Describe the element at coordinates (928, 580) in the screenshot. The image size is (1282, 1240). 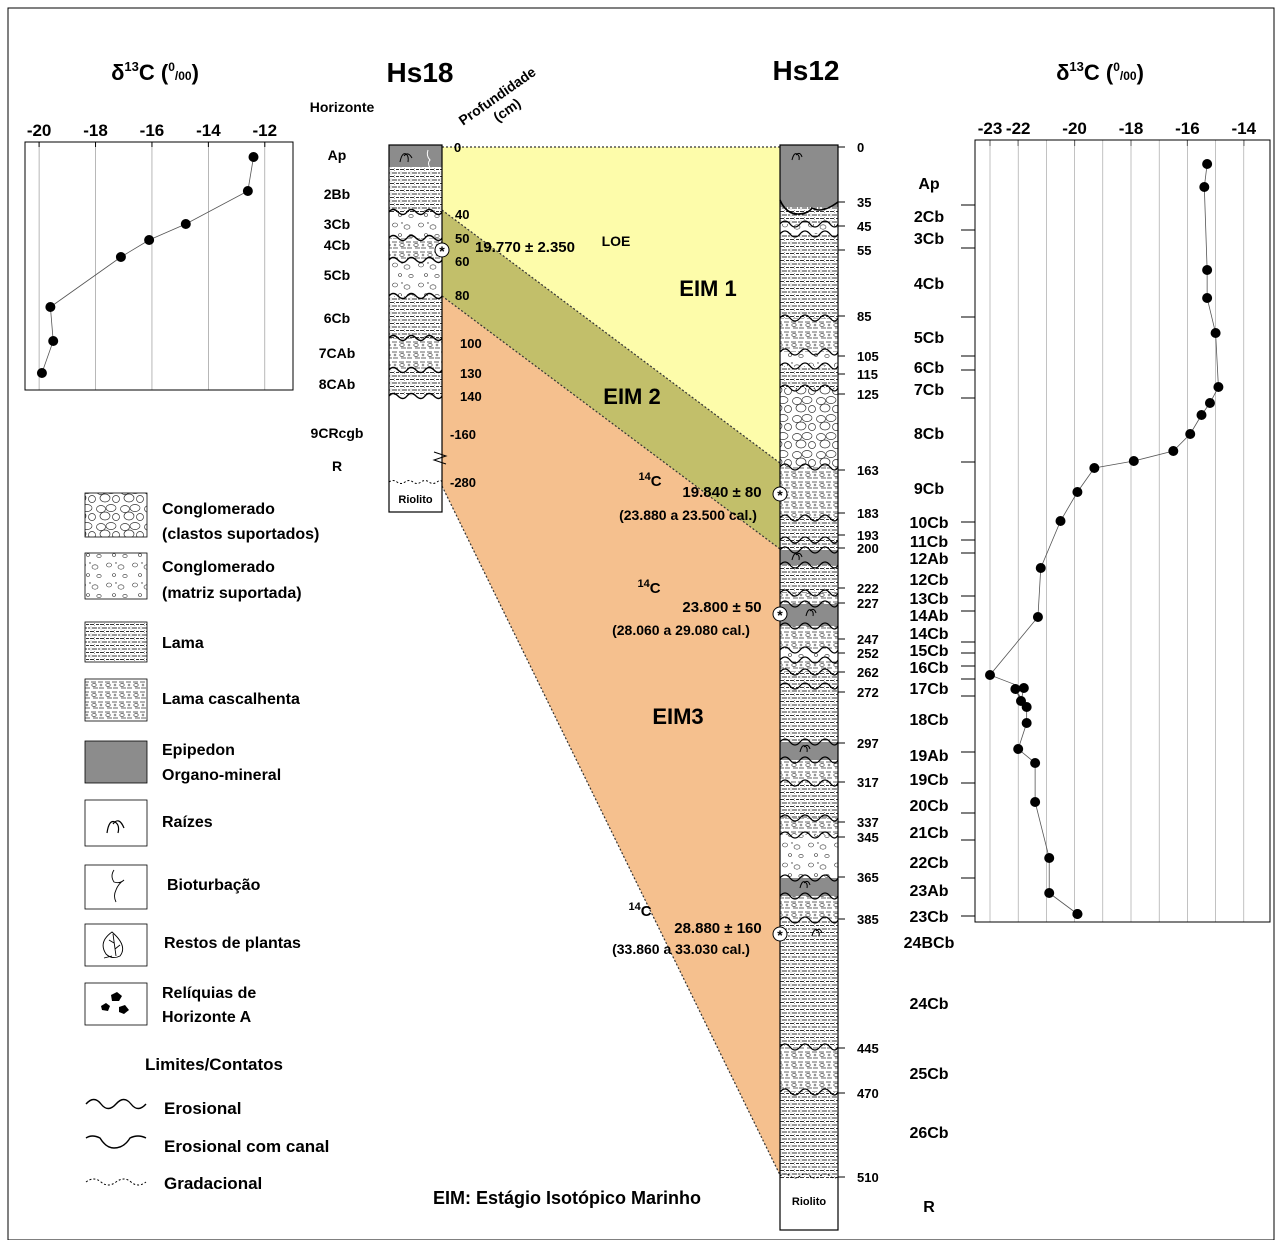
I see `hs12-horizon-label: 12Cb` at that location.